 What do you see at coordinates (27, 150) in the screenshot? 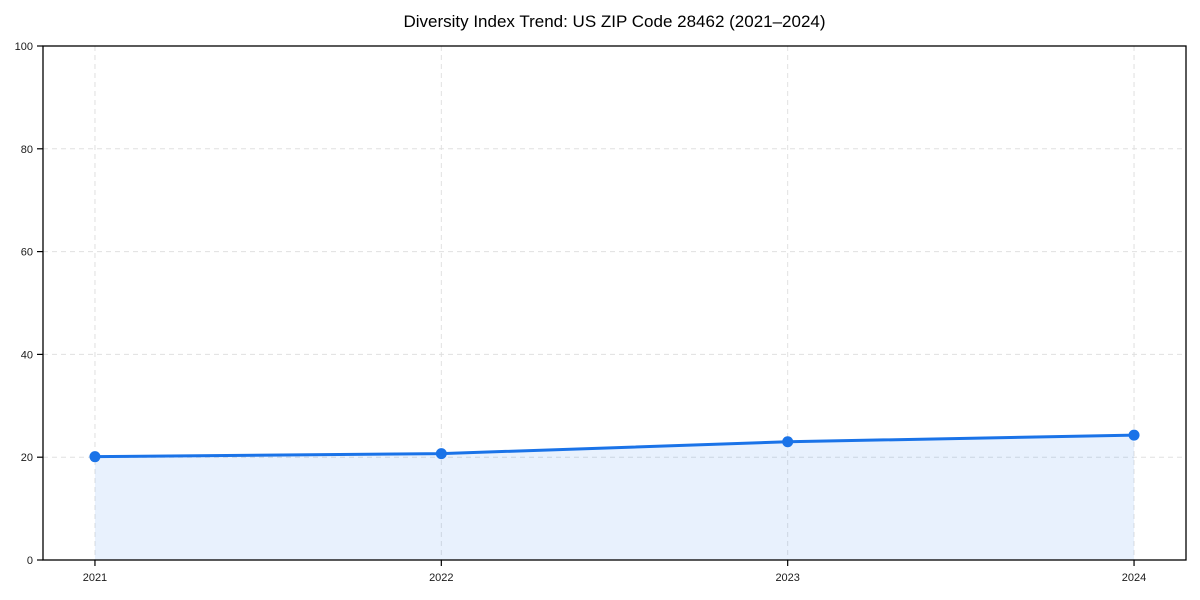
I see `y-axis-tick-label: 80` at bounding box center [27, 150].